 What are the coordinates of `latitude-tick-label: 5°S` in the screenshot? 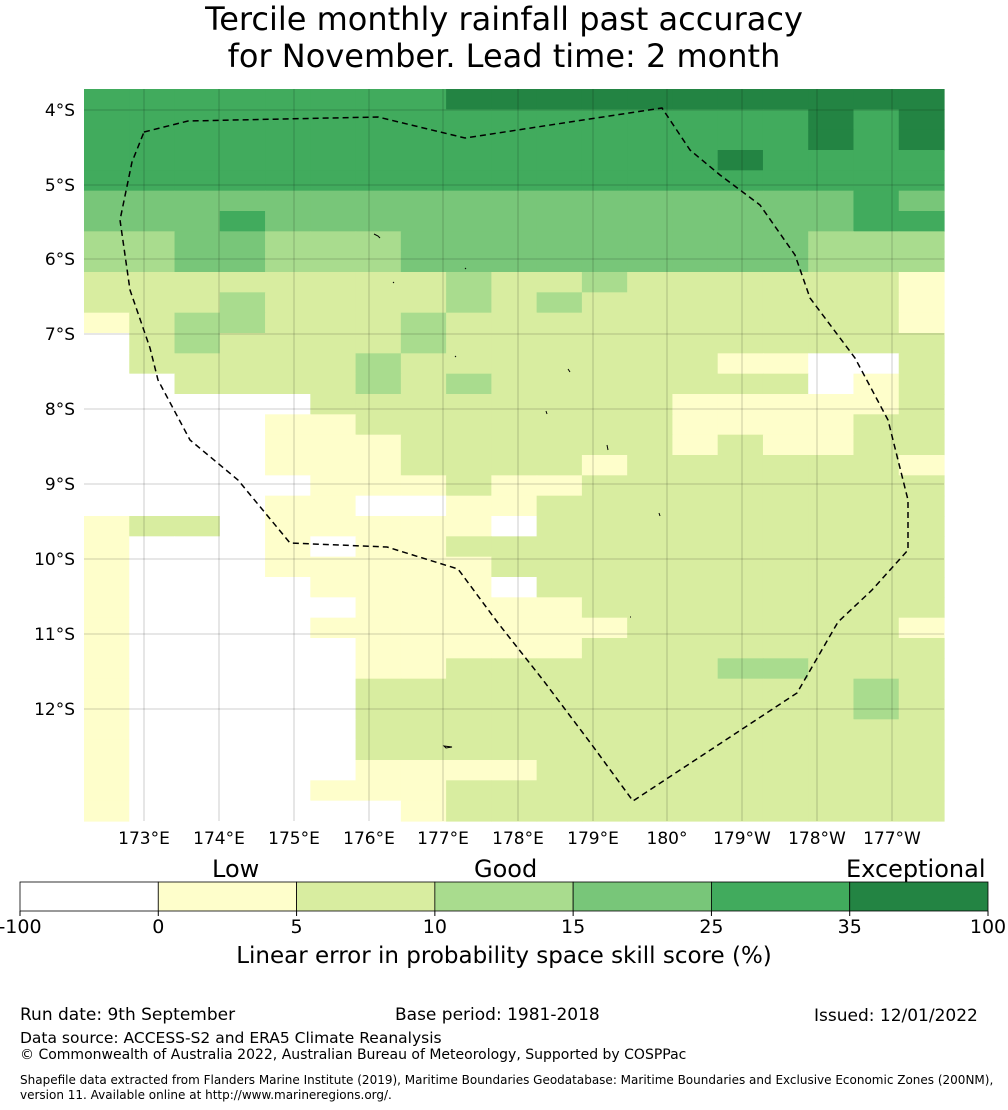 It's located at (60, 186).